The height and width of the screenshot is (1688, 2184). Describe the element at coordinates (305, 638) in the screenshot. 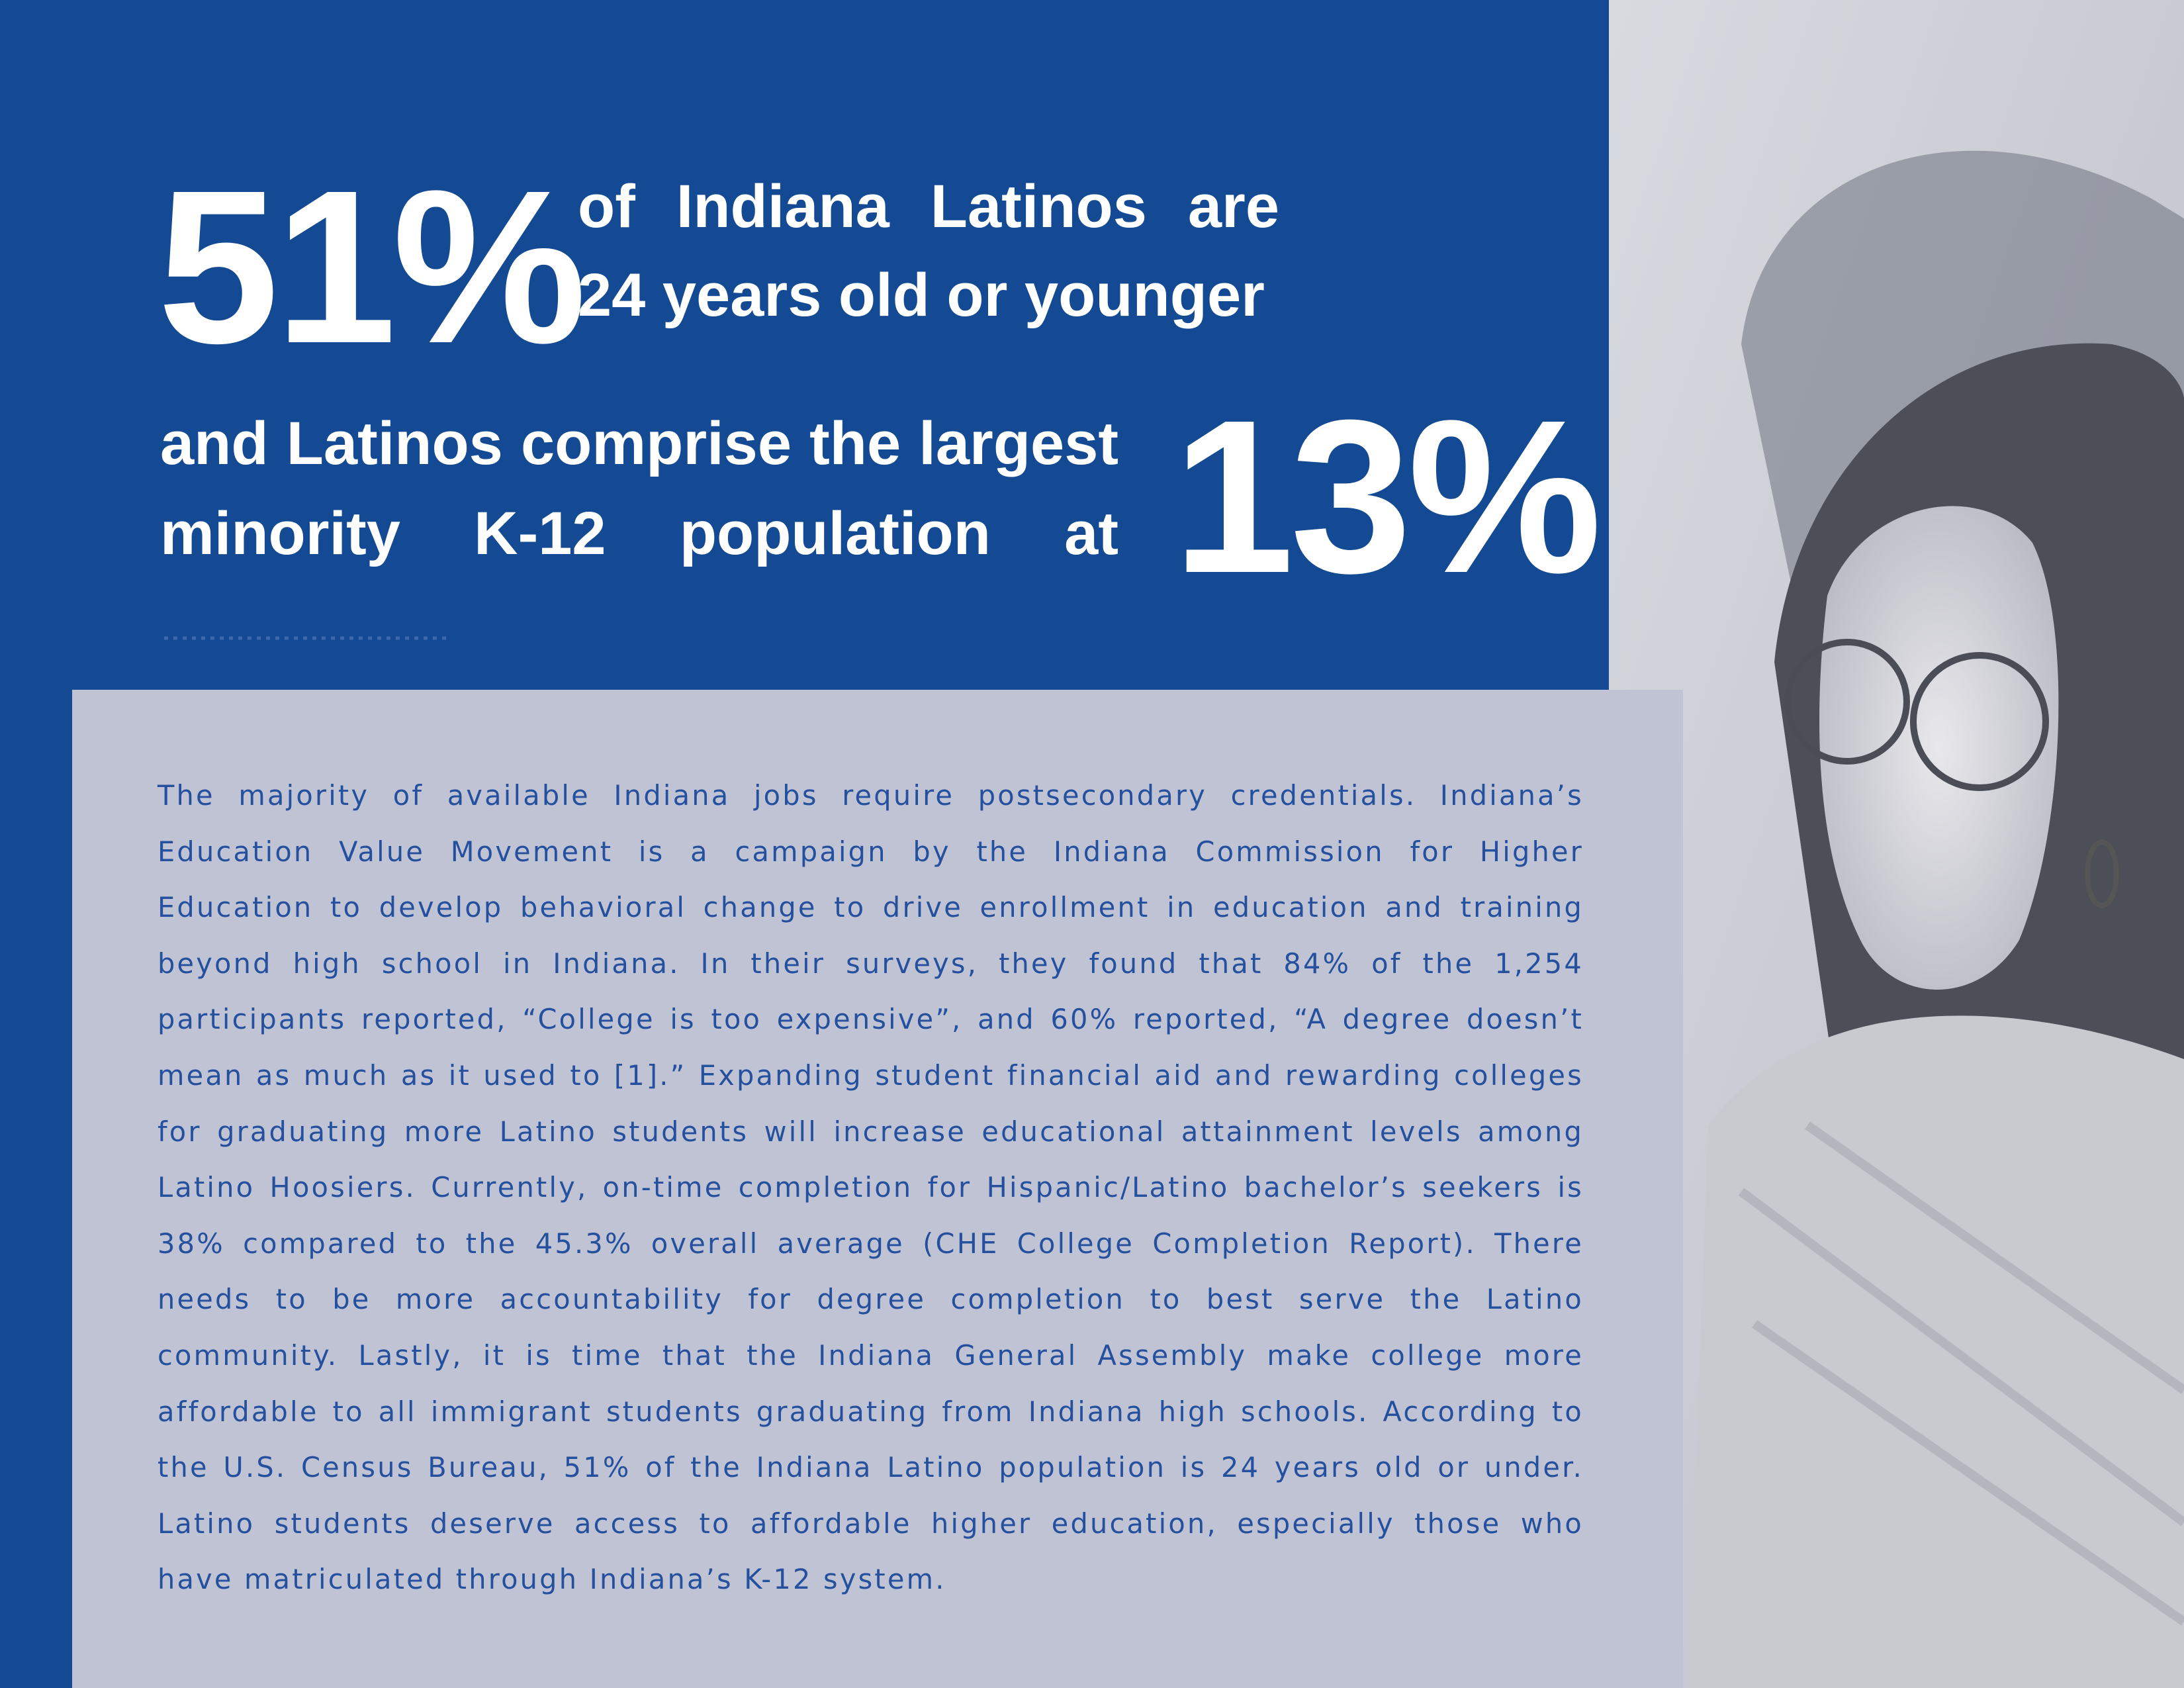

I see `divider` at that location.